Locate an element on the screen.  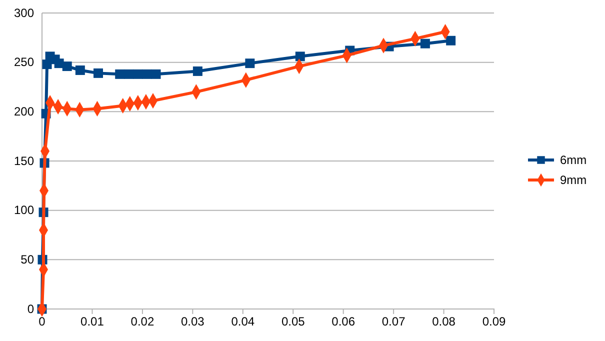
x-tick-label: 0.02 is located at coordinates (142, 321).